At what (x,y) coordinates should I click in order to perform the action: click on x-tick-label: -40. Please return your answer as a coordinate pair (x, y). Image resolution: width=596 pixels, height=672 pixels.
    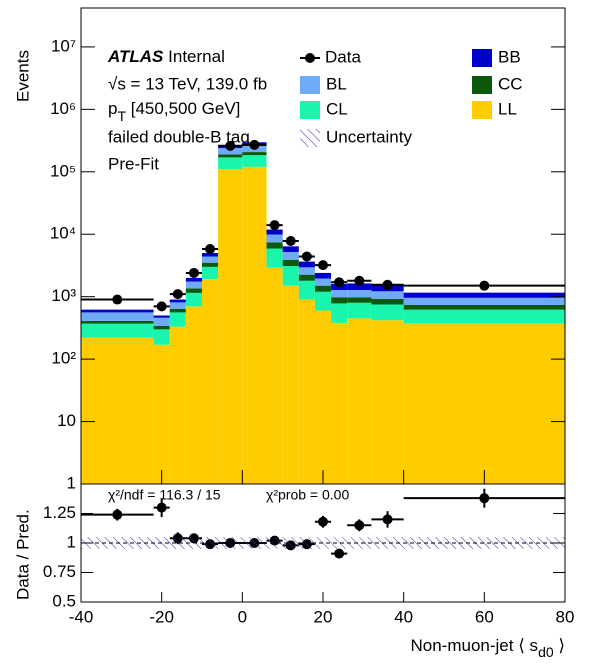
    Looking at the image, I should click on (81, 616).